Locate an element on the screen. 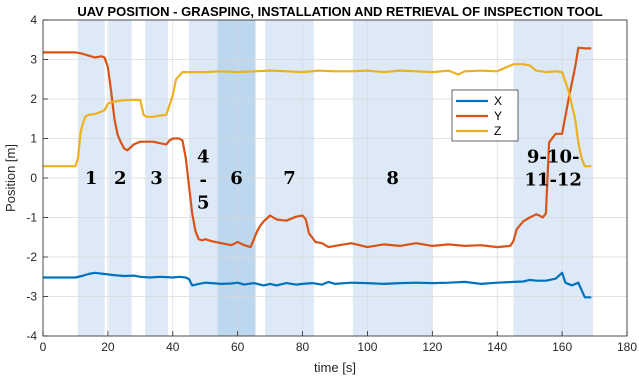 This screenshot has height=378, width=639. y-tick-label: 1 is located at coordinates (33, 139).